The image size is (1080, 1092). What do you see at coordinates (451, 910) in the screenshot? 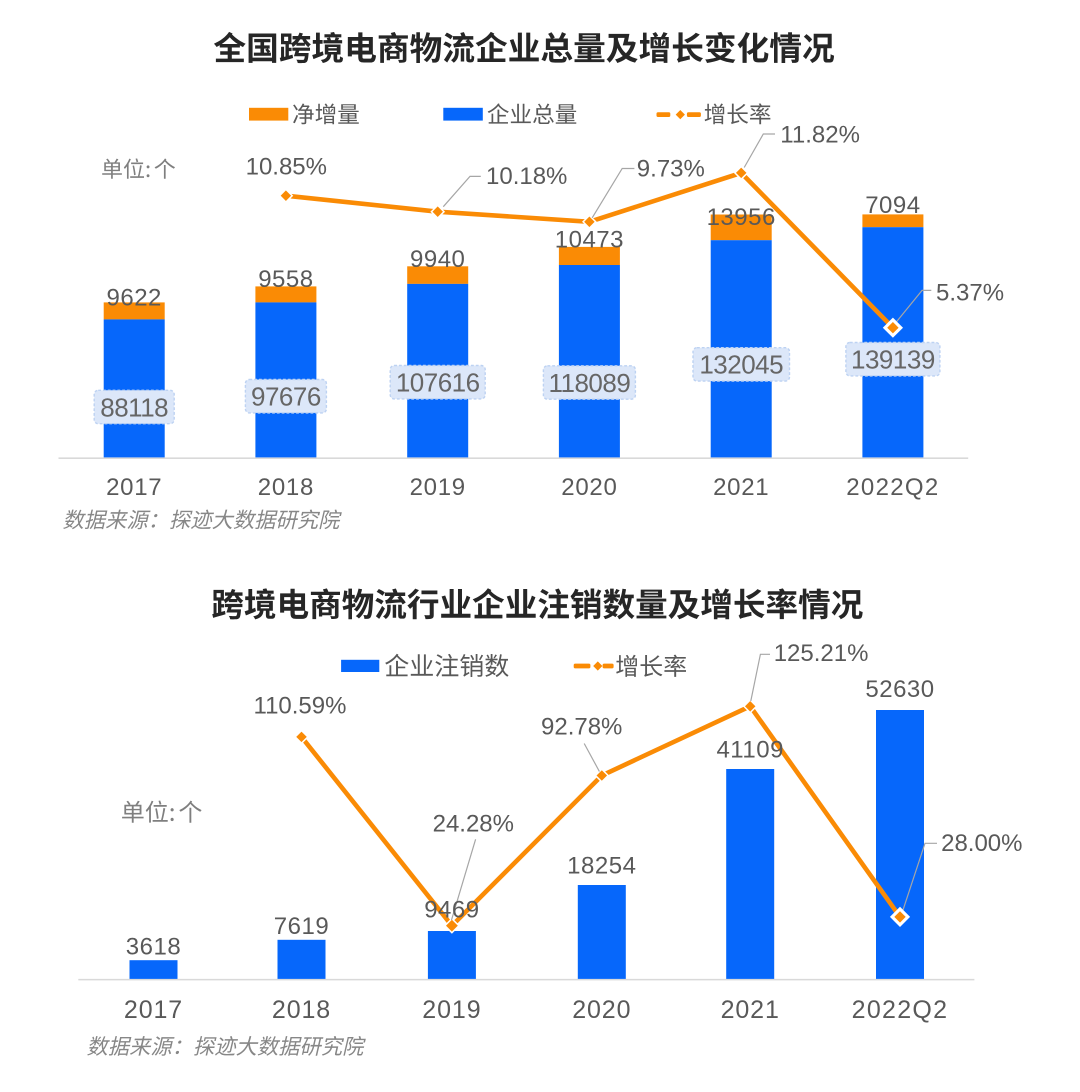
I see `svg-text: 9469` at bounding box center [451, 910].